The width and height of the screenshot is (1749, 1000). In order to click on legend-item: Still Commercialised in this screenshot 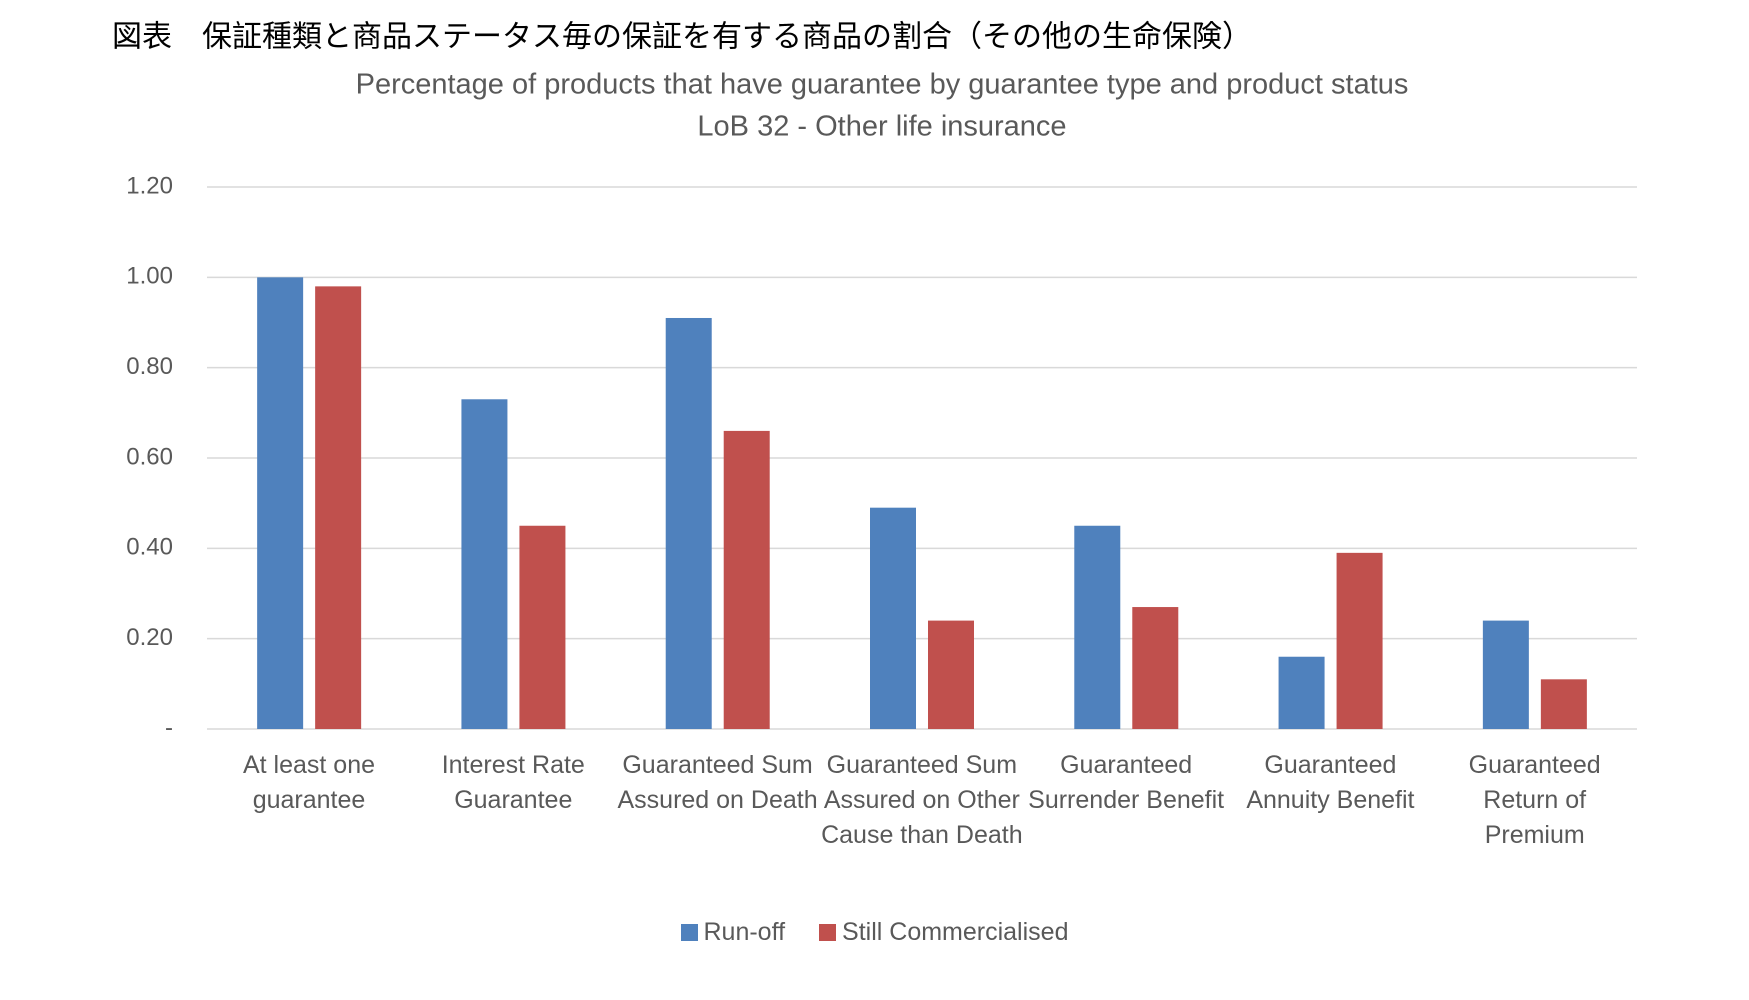, I will do `click(943, 932)`.